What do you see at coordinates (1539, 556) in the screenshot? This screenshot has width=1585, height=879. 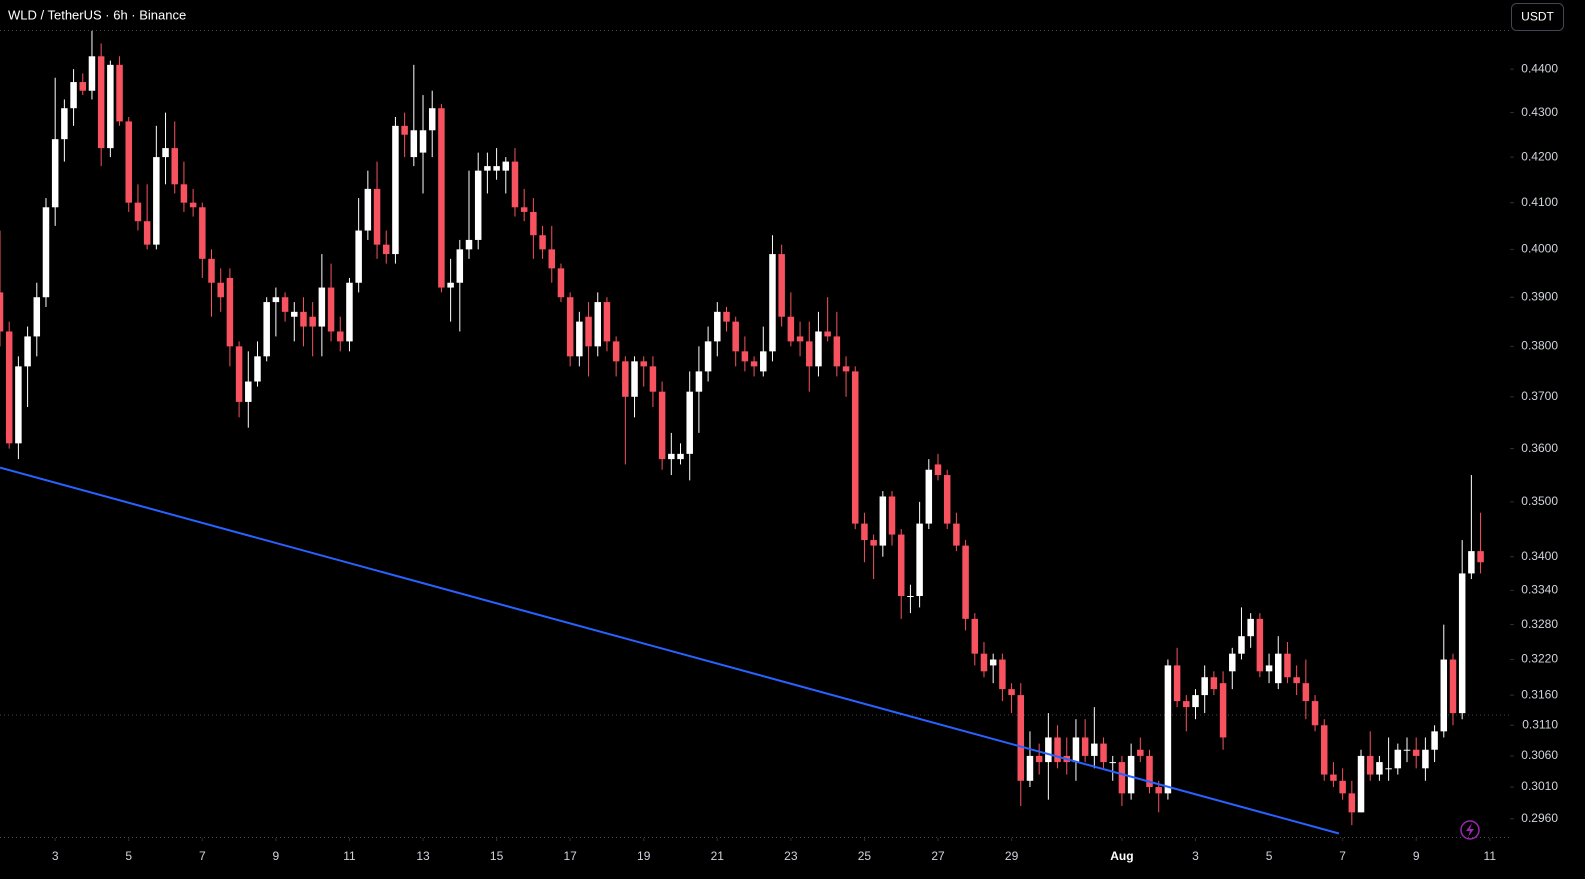 I see `y-tick-label: 0.3400` at bounding box center [1539, 556].